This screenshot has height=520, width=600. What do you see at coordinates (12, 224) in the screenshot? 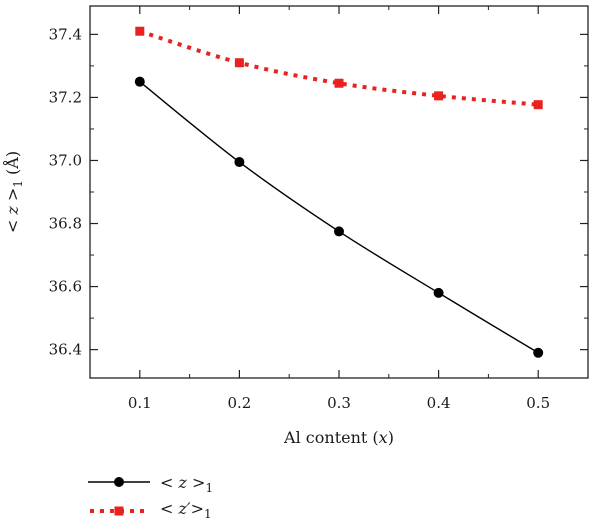
I see `y-axis-title-prefix: <` at bounding box center [12, 224].